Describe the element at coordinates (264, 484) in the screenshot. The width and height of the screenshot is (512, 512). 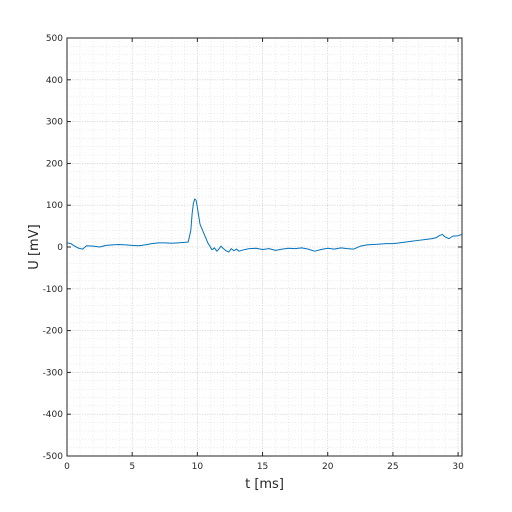
I see `x-axis-label: t [ms]` at that location.